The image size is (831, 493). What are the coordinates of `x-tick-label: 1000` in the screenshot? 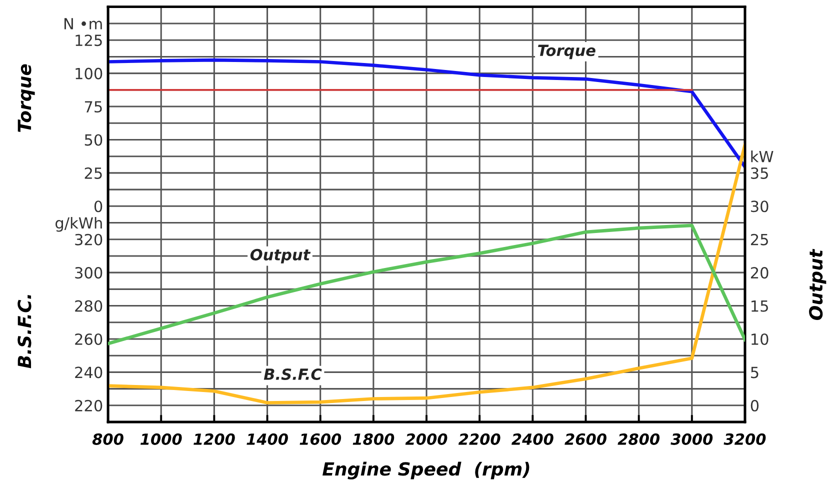 It's located at (161, 439).